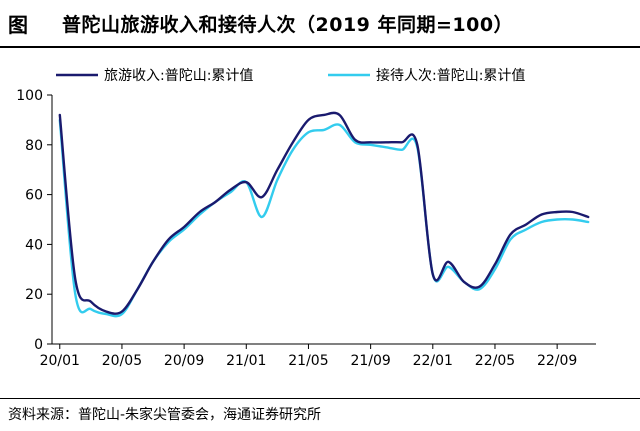 The image size is (640, 431). I want to click on x-tick-label: 20/01, so click(60, 361).